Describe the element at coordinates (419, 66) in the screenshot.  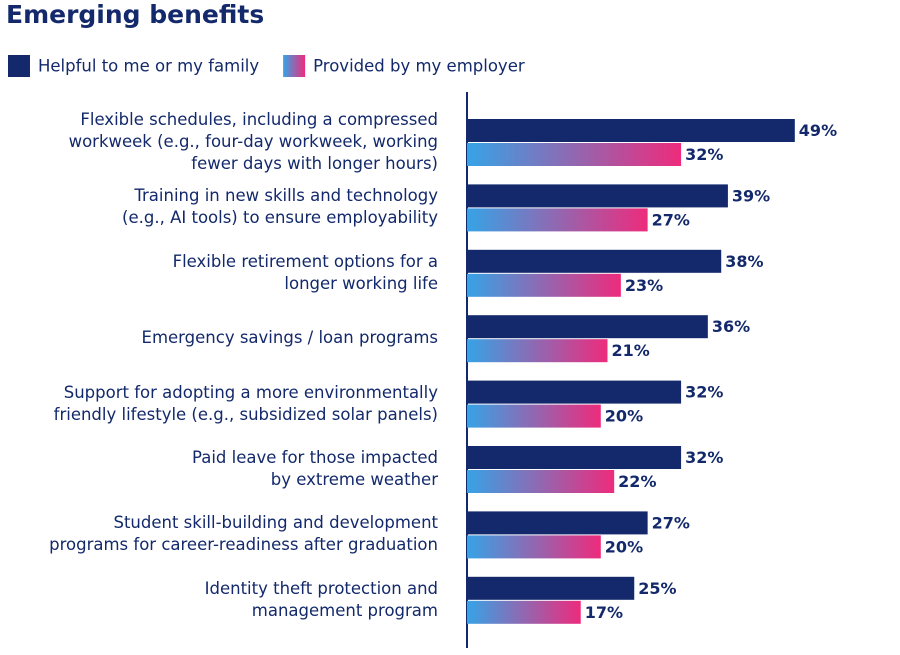
I see `legend-label: Provided by my employer` at that location.